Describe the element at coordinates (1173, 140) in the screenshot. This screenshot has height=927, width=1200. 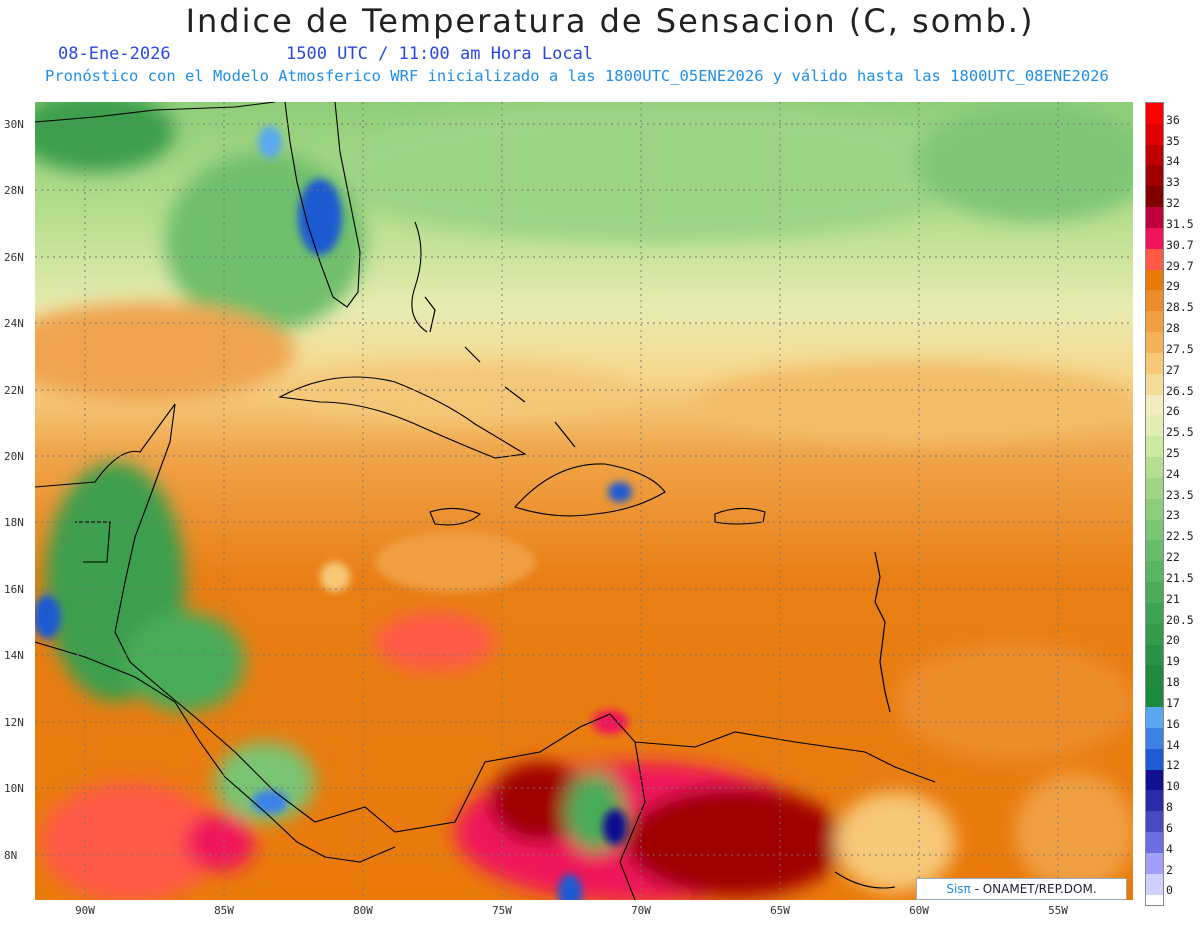
I see `colorbar-label: 35` at that location.